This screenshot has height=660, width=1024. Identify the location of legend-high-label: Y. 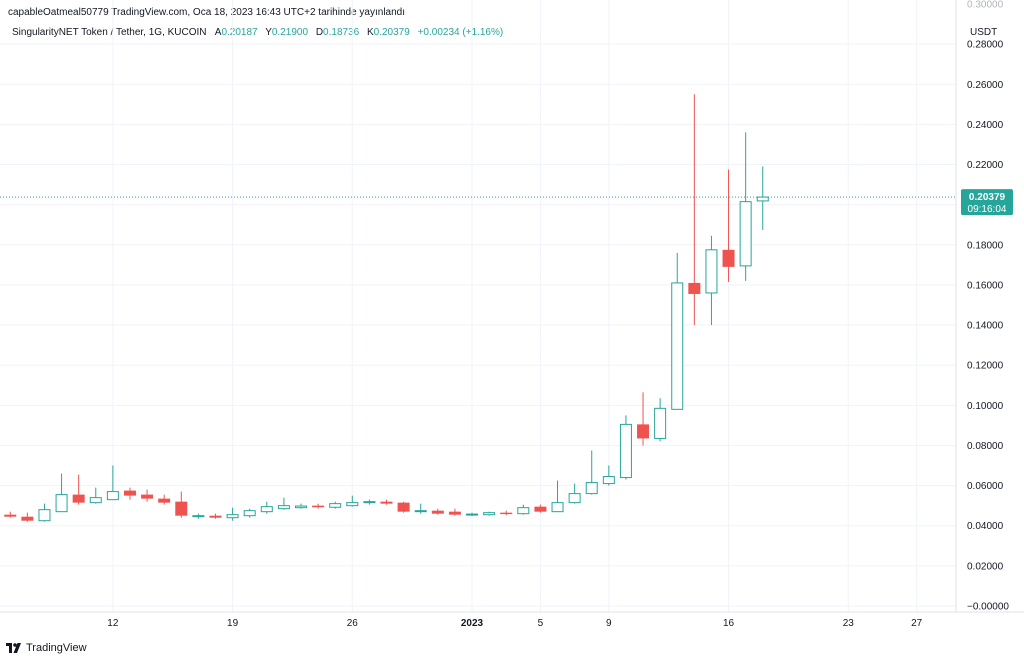
(268, 32).